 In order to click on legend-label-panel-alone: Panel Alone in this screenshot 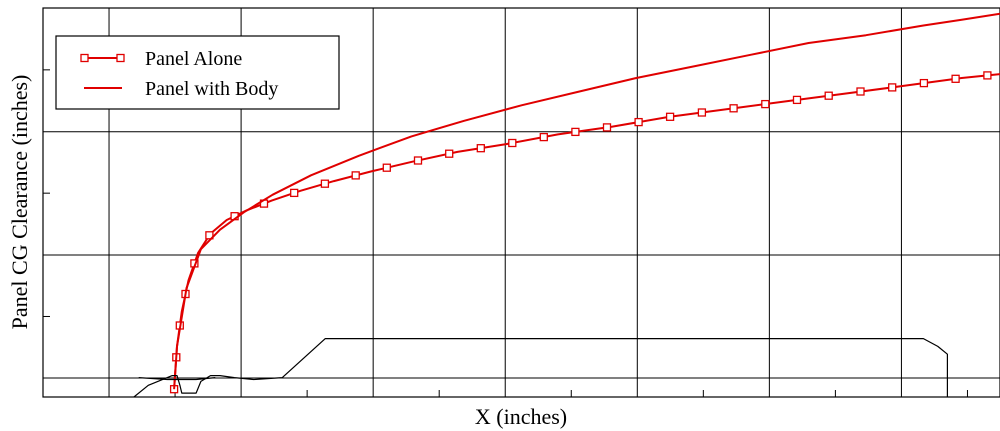, I will do `click(193, 59)`.